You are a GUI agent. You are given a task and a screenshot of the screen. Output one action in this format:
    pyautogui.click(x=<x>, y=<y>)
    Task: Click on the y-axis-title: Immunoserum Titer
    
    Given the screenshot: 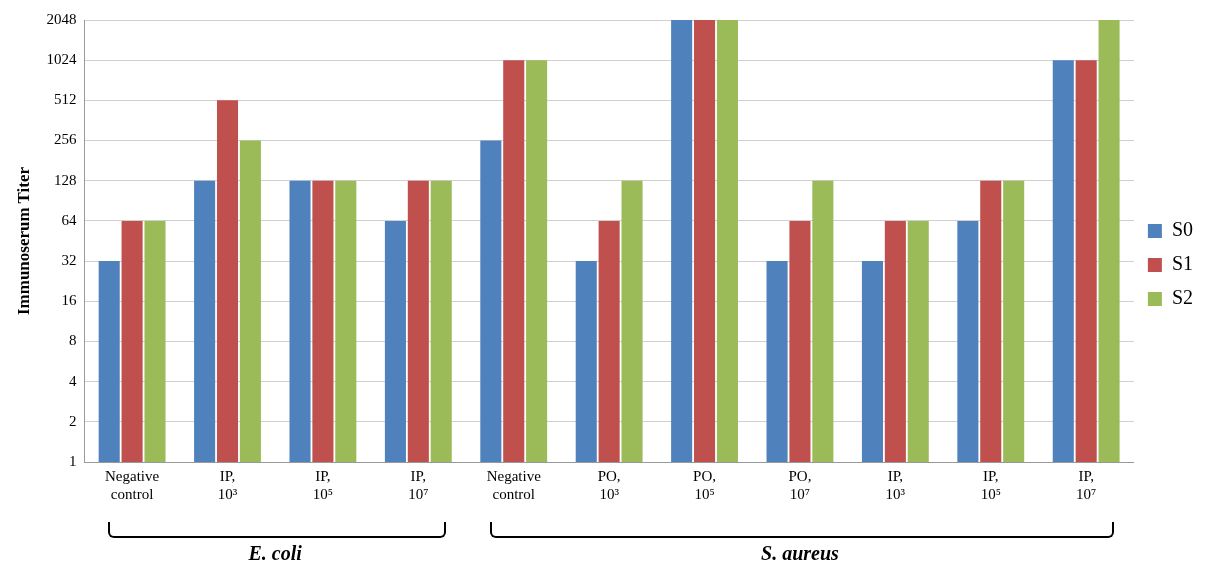 What is the action you would take?
    pyautogui.click(x=23, y=241)
    